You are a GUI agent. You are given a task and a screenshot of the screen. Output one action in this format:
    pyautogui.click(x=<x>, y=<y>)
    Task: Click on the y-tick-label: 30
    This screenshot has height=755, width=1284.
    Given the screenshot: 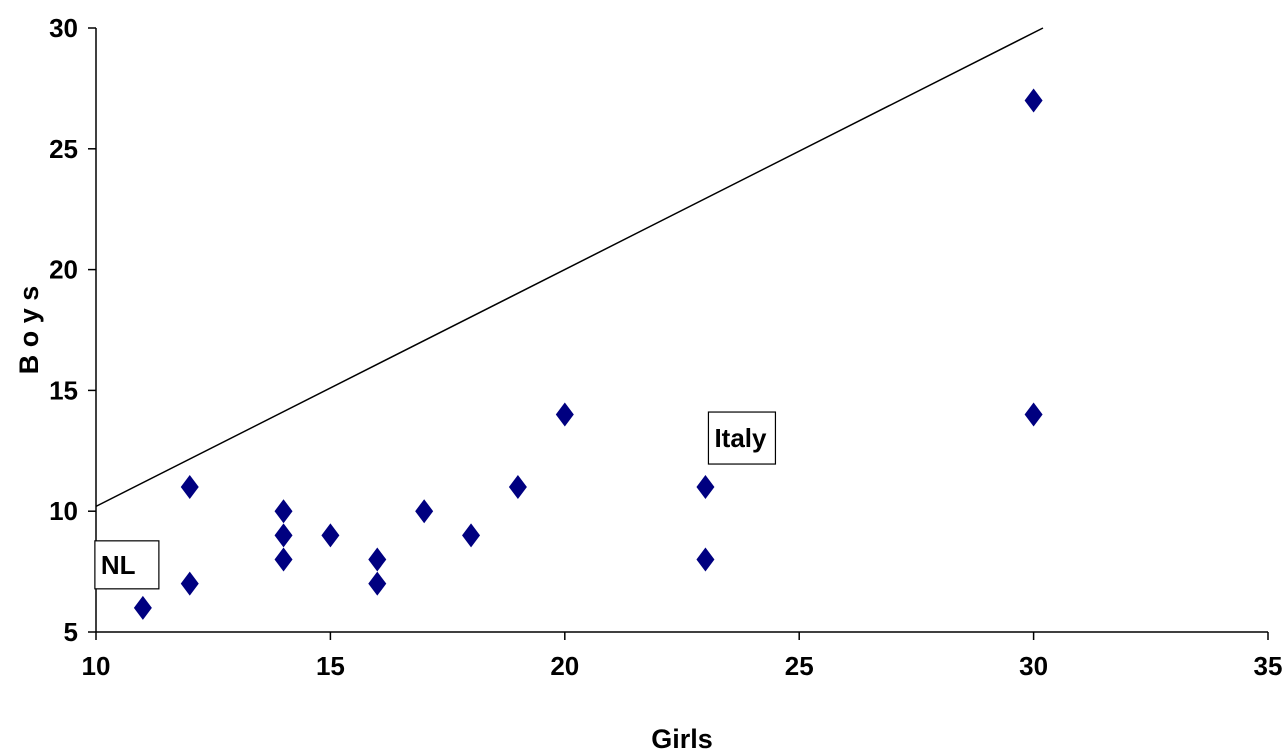 What is the action you would take?
    pyautogui.click(x=63, y=28)
    